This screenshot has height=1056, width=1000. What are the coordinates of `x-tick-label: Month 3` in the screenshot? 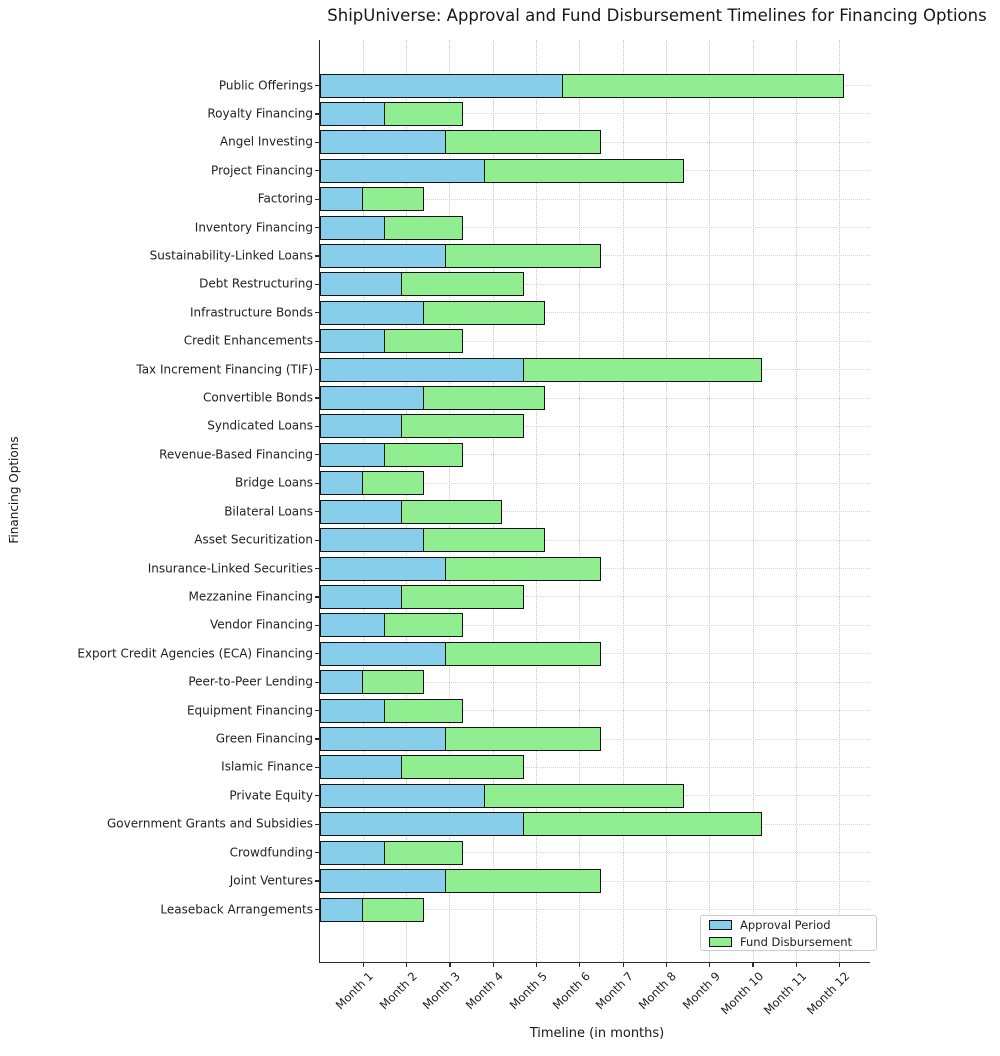 It's located at (441, 991).